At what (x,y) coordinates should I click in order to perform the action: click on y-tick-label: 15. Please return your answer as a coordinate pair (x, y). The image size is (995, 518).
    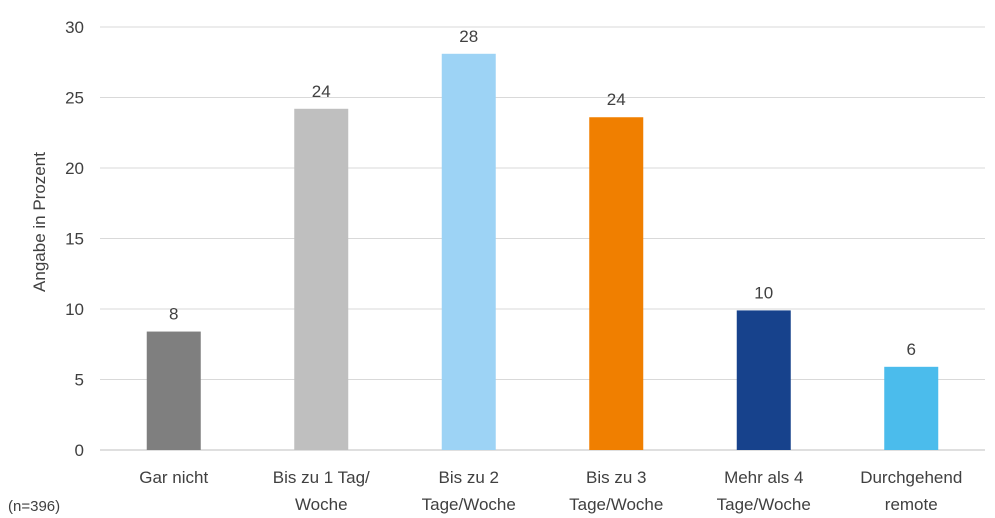
    Looking at the image, I should click on (74, 239).